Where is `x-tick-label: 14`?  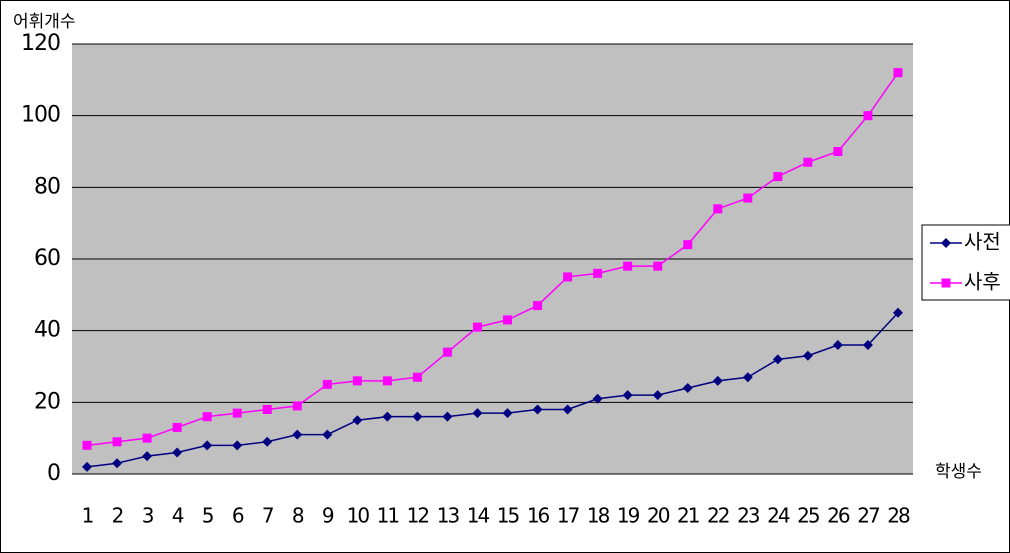 x-tick-label: 14 is located at coordinates (478, 516).